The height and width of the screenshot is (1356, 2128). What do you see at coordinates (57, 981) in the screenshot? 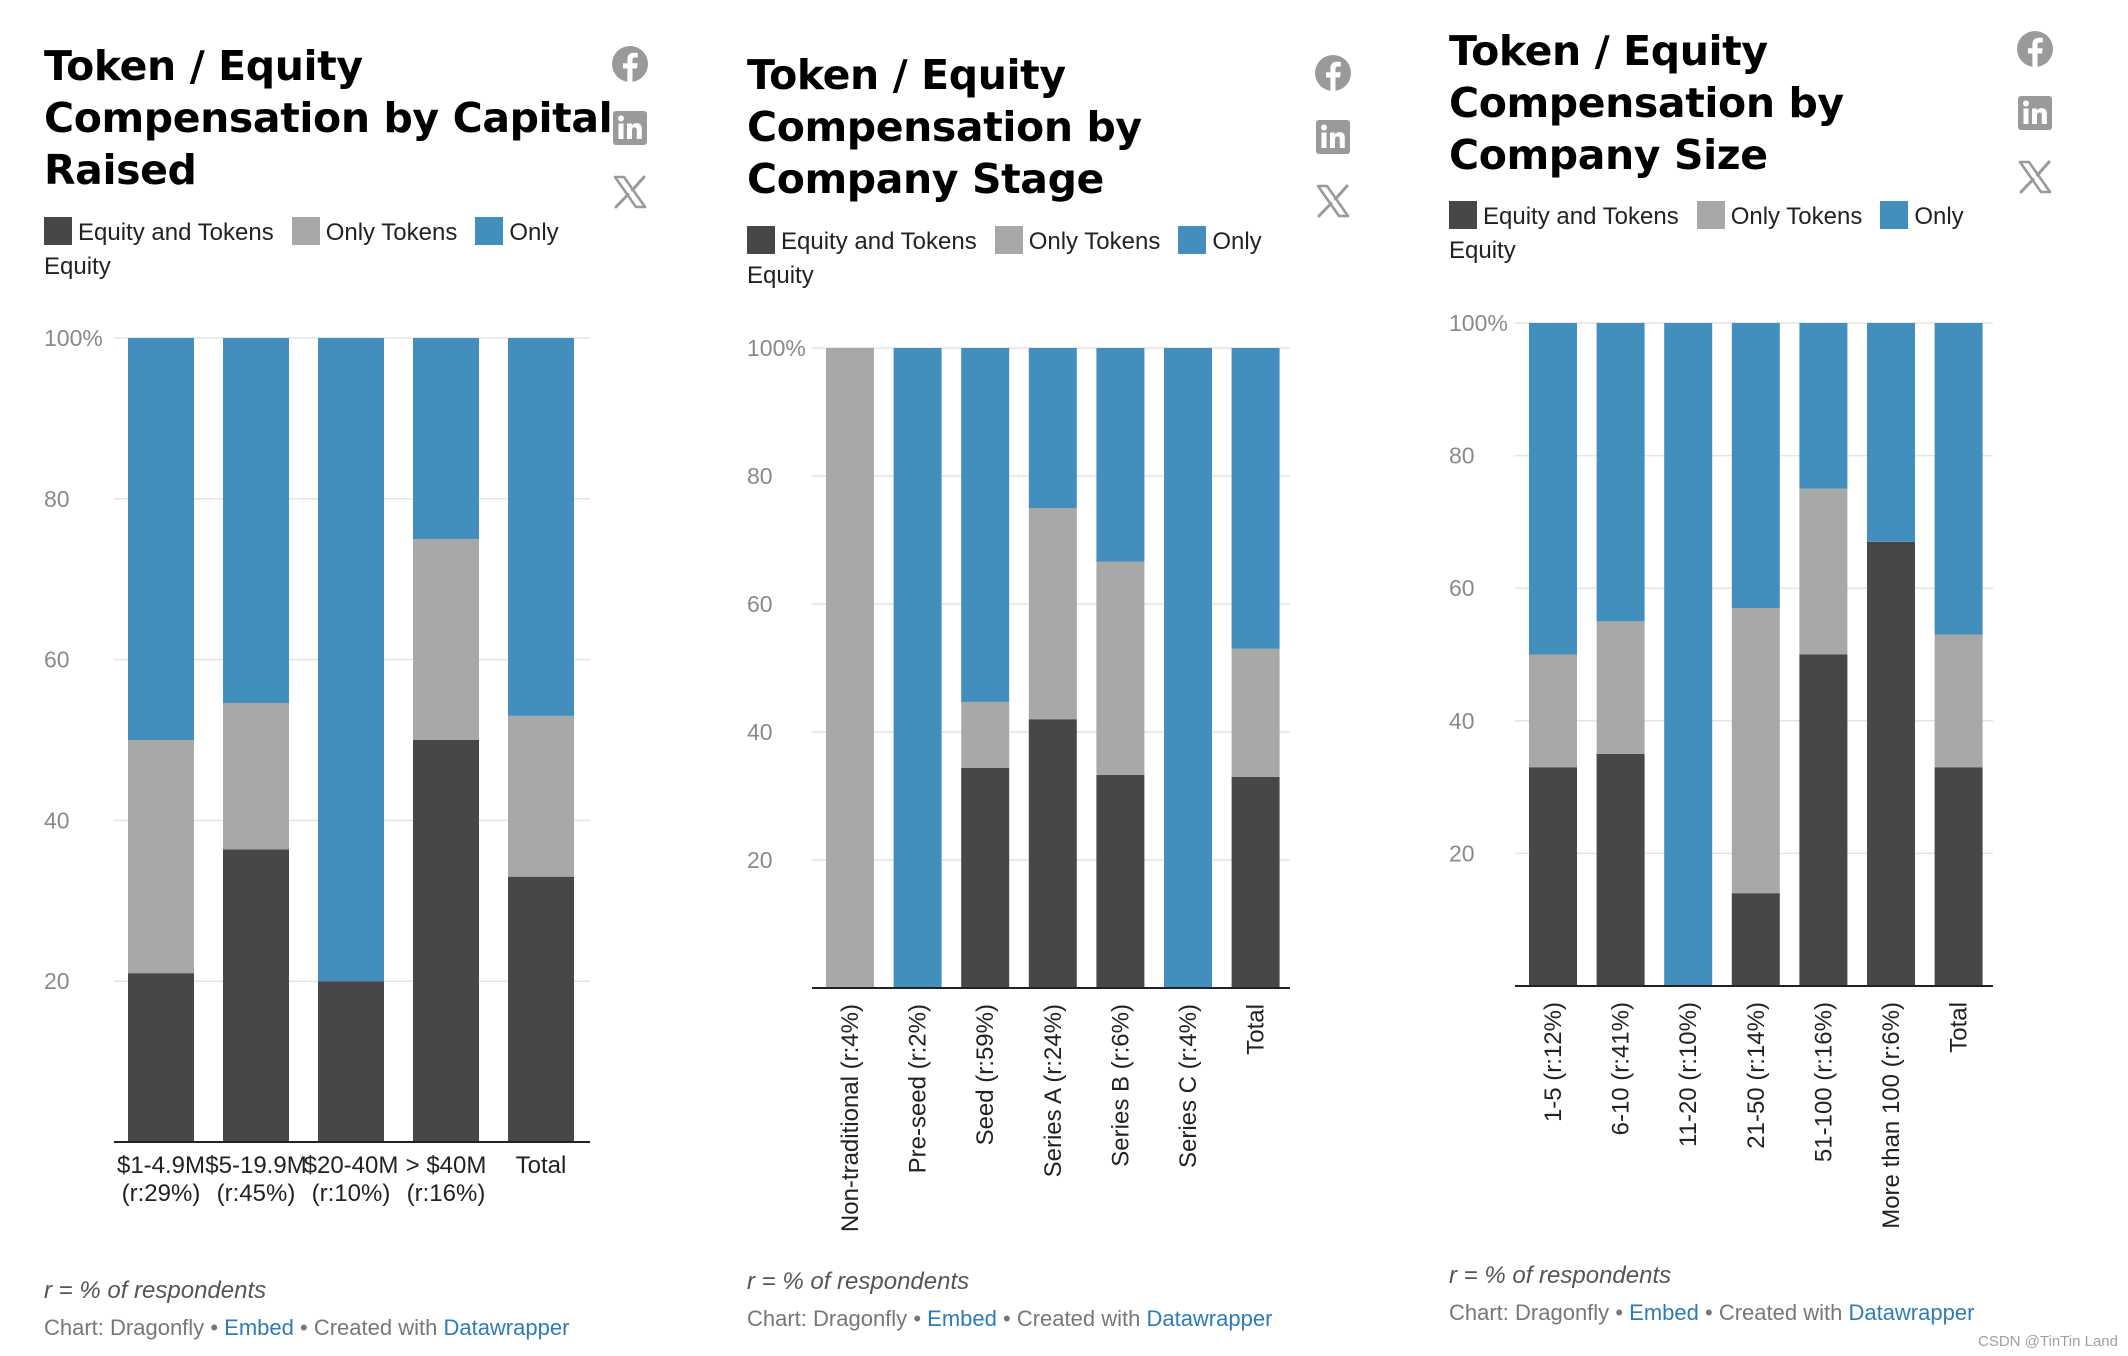
I see `y-tick-label: 20` at bounding box center [57, 981].